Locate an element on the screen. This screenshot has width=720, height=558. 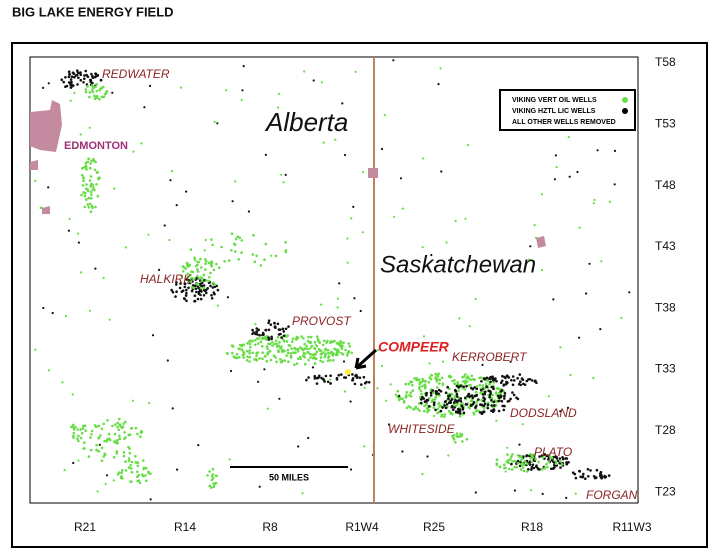
township-label: T38 is located at coordinates (665, 307).